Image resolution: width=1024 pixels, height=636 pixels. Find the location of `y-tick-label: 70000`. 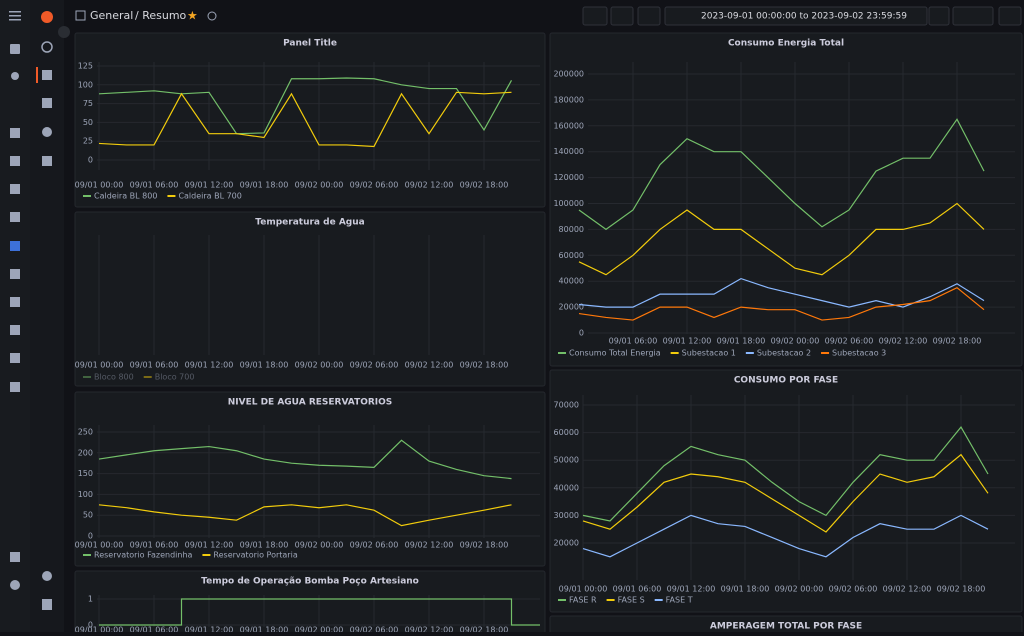

y-tick-label: 70000 is located at coordinates (566, 405).